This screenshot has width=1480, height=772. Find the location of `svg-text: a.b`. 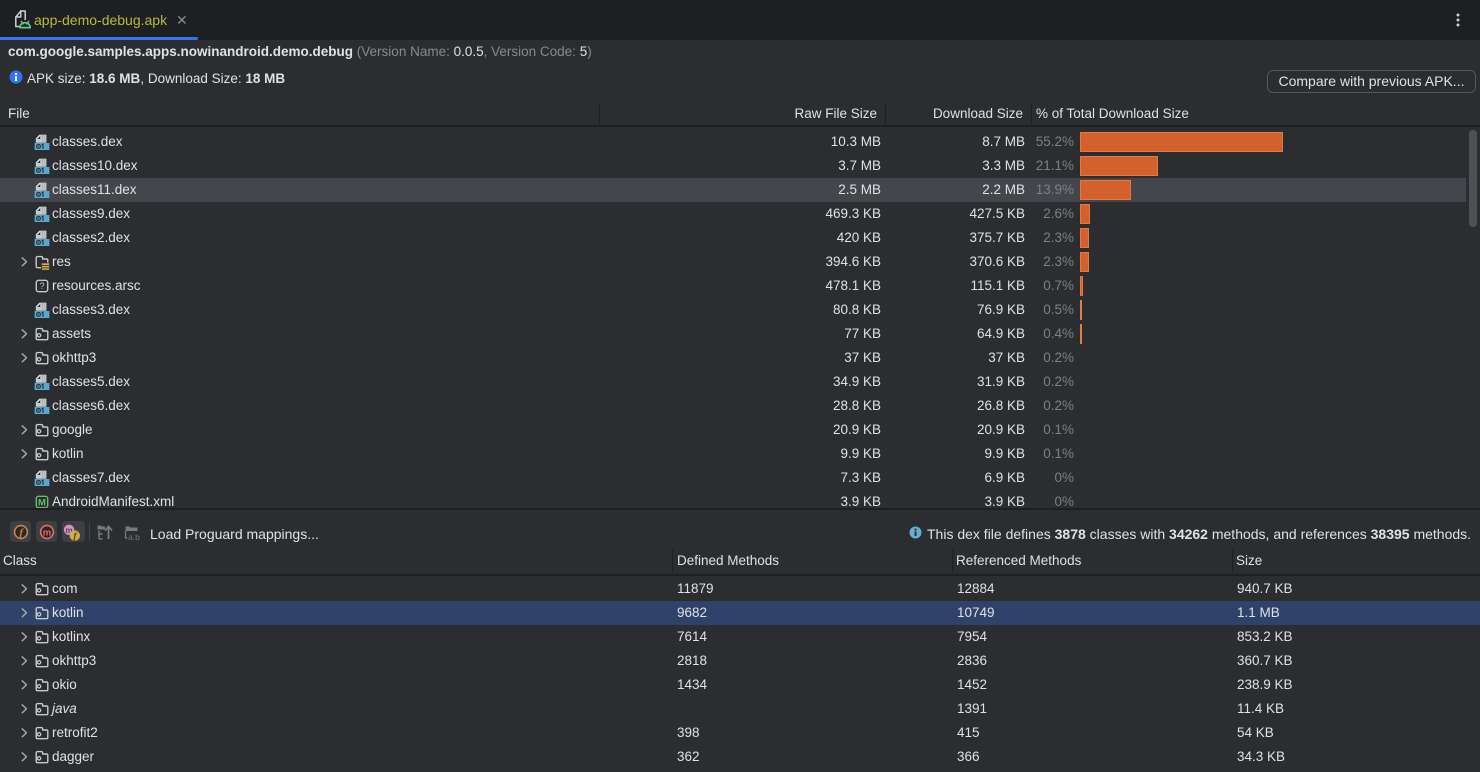

svg-text: a.b is located at coordinates (134, 536).